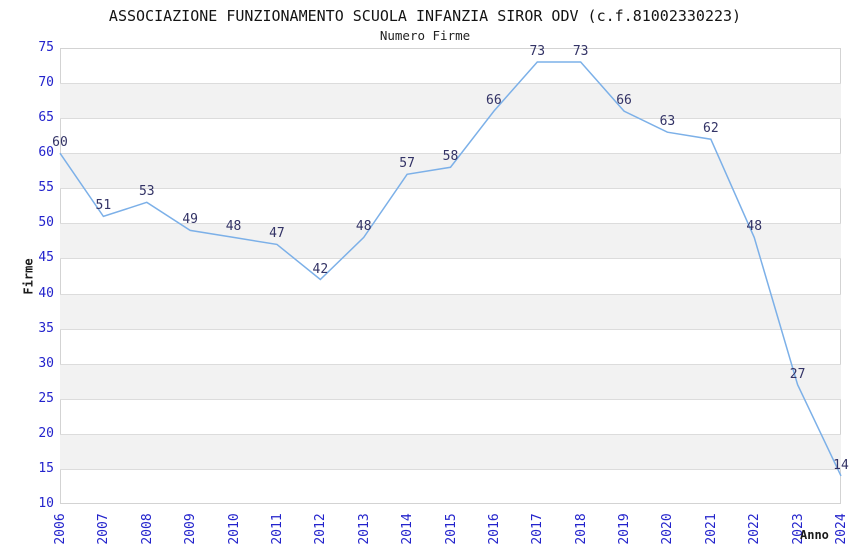 This screenshot has width=850, height=550. Describe the element at coordinates (46, 223) in the screenshot. I see `y-tick-label: 50` at that location.